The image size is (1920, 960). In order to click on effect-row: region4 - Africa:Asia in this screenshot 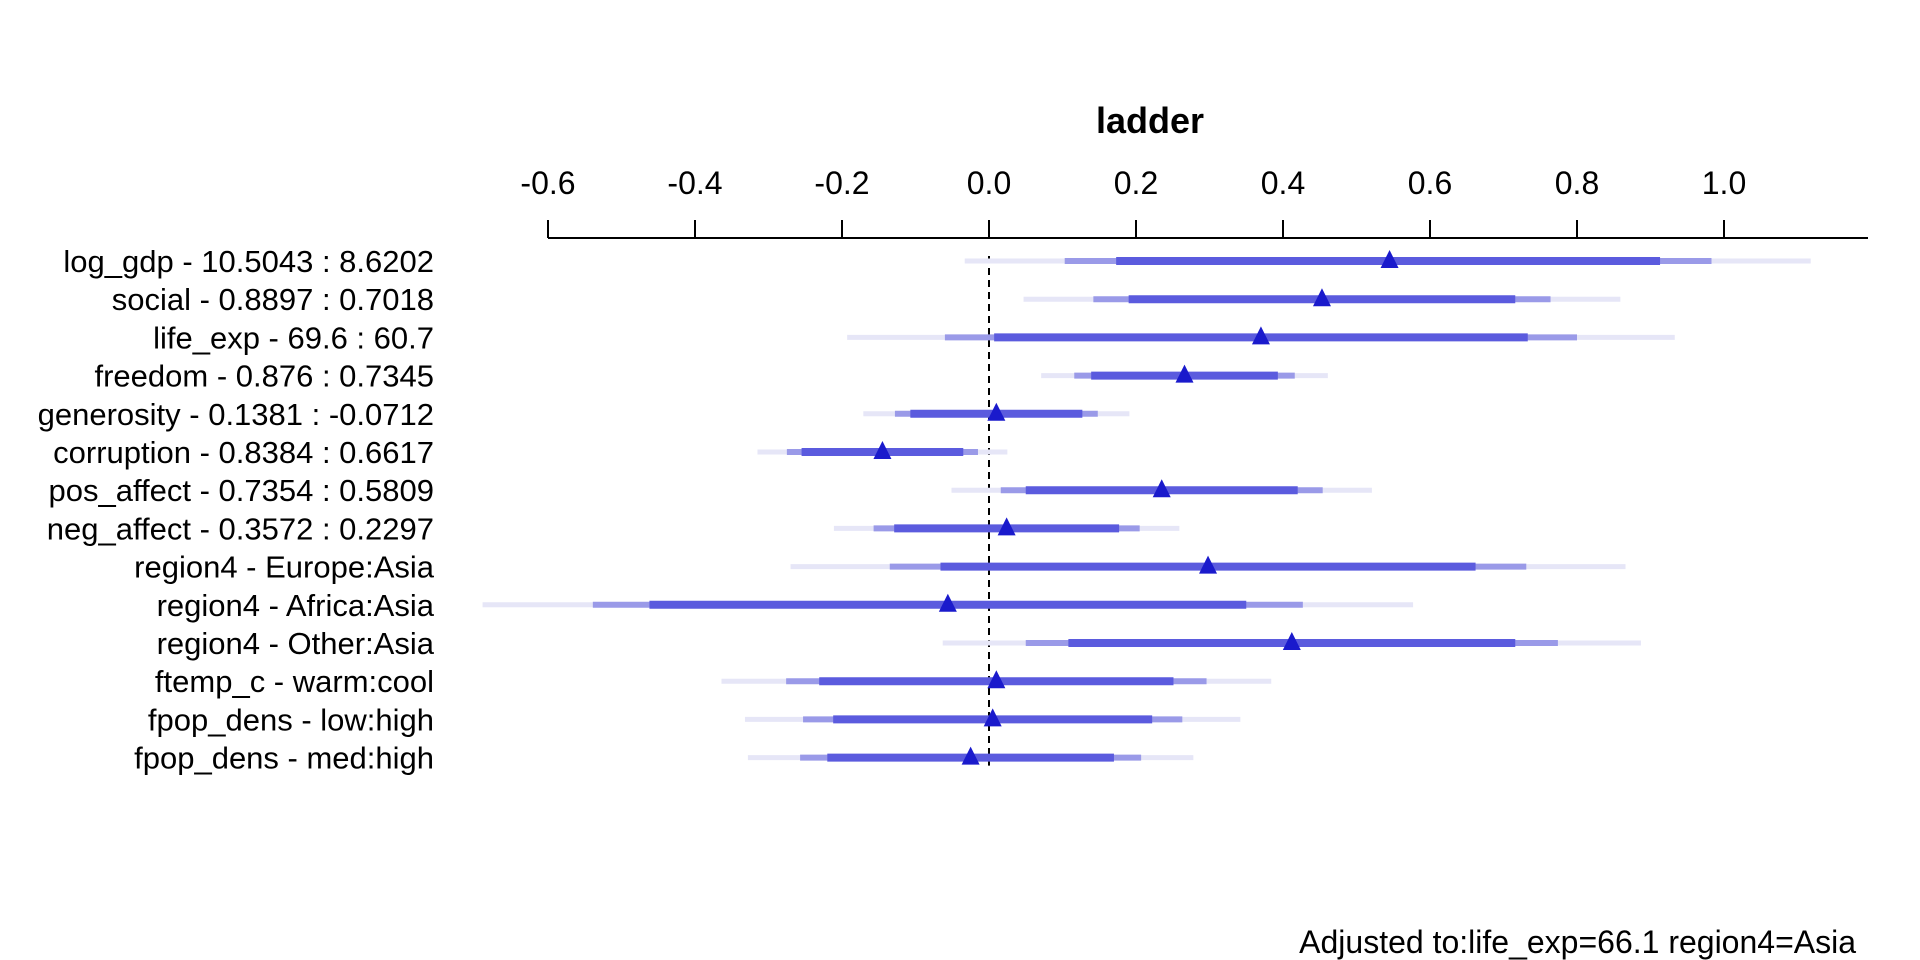, I will do `click(785, 605)`.